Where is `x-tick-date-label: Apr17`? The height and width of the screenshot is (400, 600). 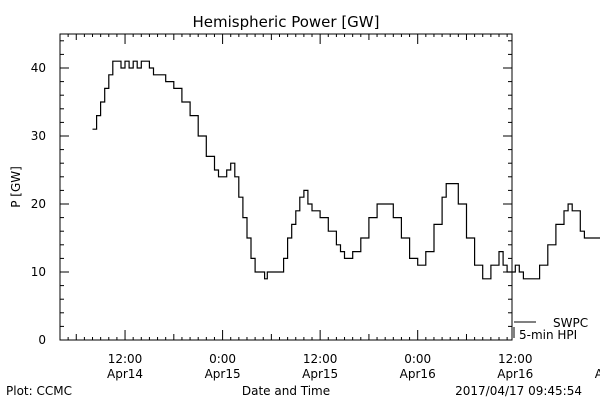 x-tick-date-label: Apr17 is located at coordinates (597, 374).